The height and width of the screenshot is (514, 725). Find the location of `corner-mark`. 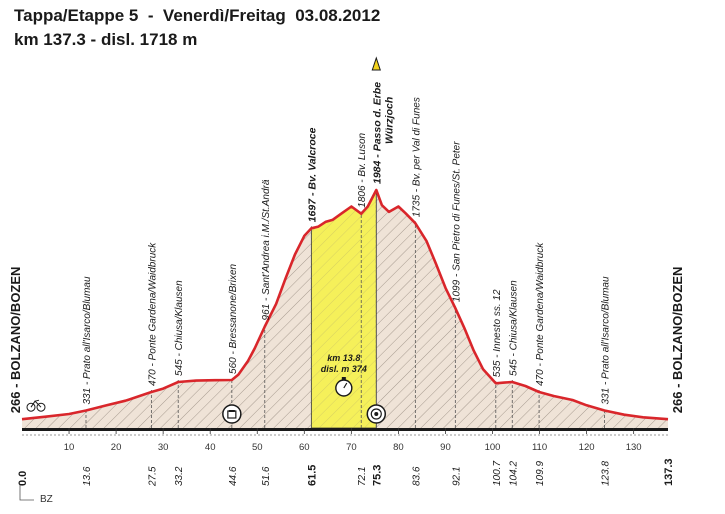

corner-mark is located at coordinates (26, 492).